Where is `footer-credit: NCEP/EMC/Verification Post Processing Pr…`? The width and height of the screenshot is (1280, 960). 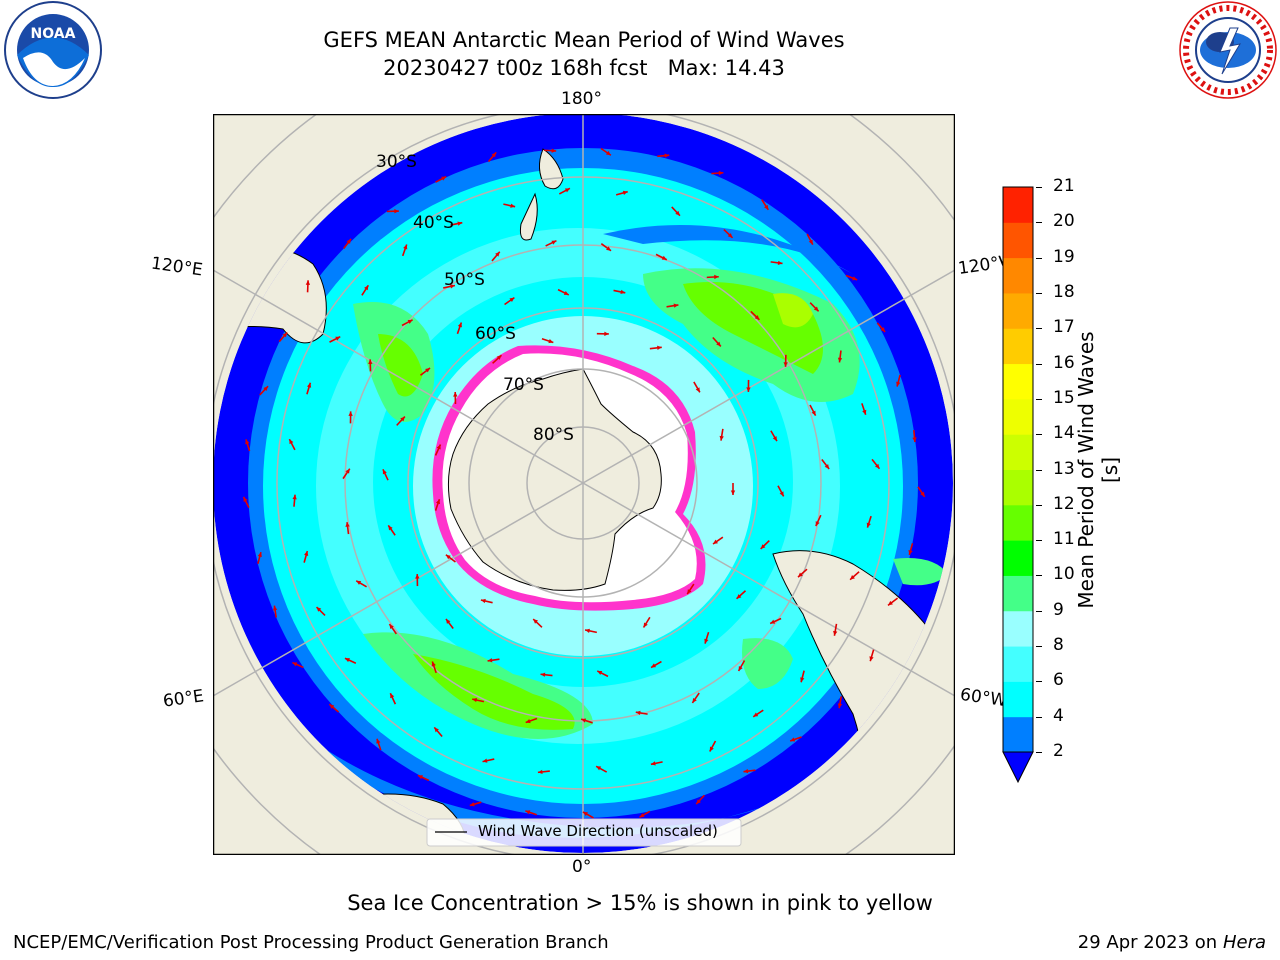 footer-credit: NCEP/EMC/Verification Post Processing Pr… is located at coordinates (311, 942).